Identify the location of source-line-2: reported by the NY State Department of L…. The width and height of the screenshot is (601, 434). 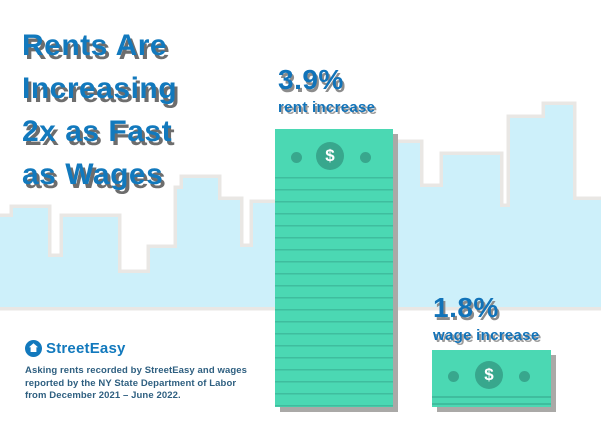
(131, 383).